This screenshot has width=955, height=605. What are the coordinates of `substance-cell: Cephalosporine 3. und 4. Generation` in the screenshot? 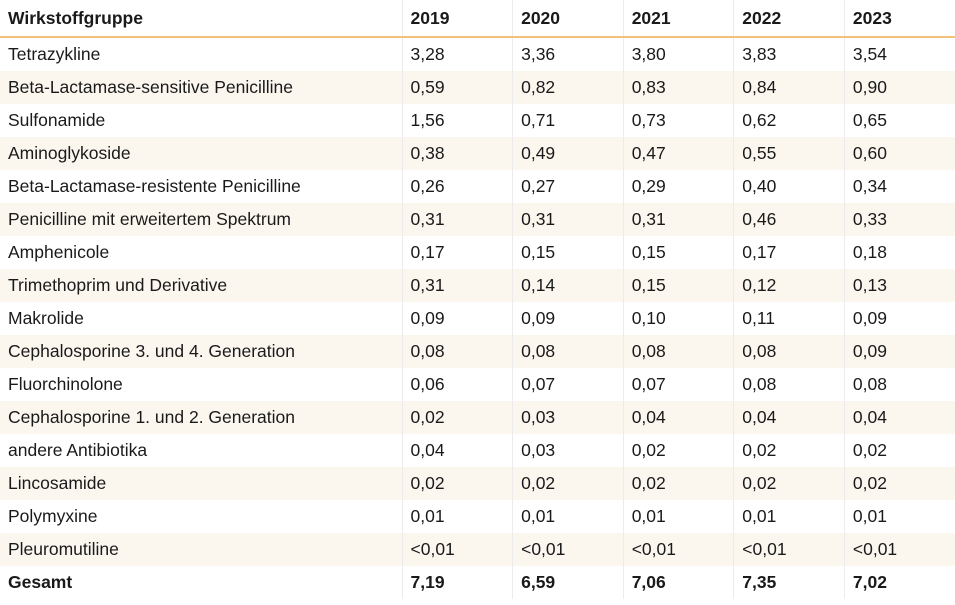 It's located at (201, 351).